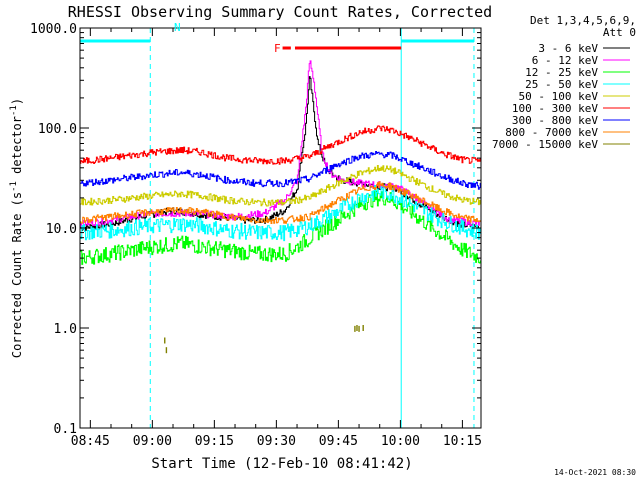  Describe the element at coordinates (53, 29) in the screenshot. I see `y-tick-label-4: 1000.0` at that location.